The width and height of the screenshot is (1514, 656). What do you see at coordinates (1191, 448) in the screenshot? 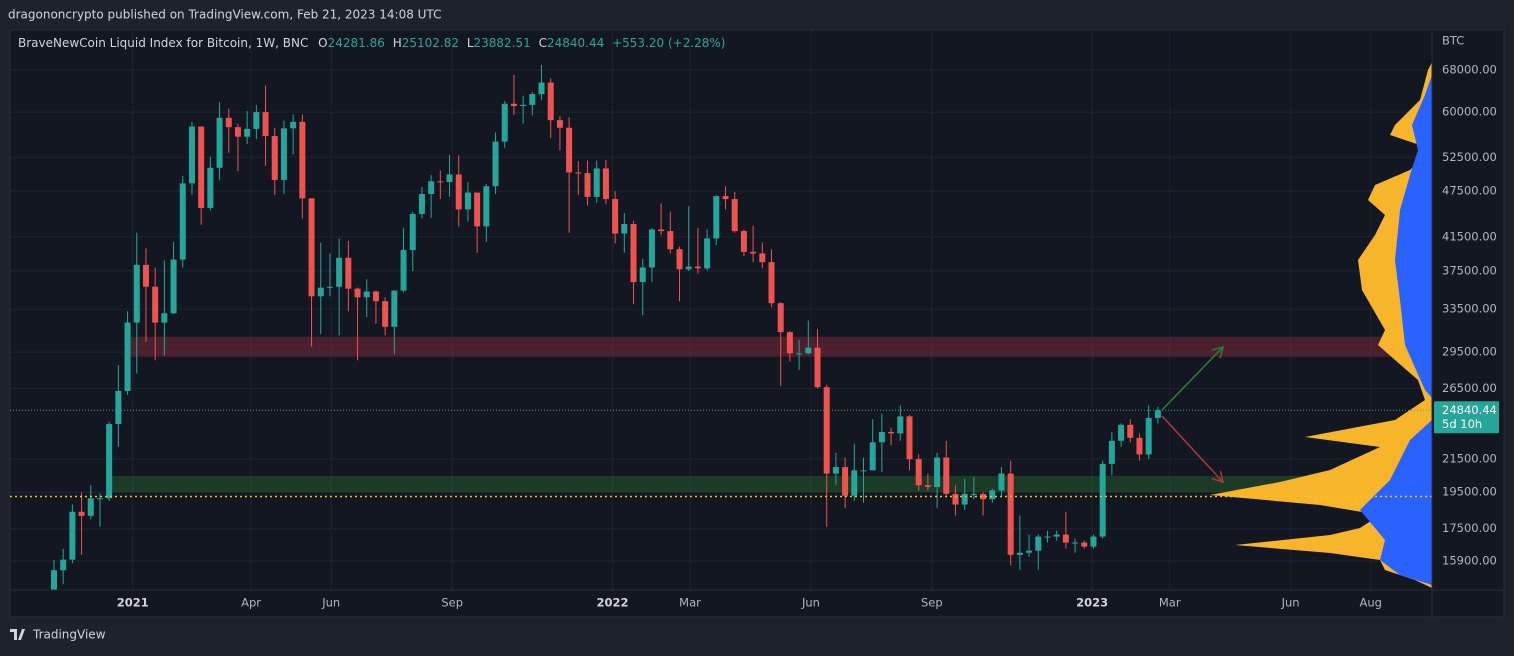
I see `projection-down` at bounding box center [1191, 448].